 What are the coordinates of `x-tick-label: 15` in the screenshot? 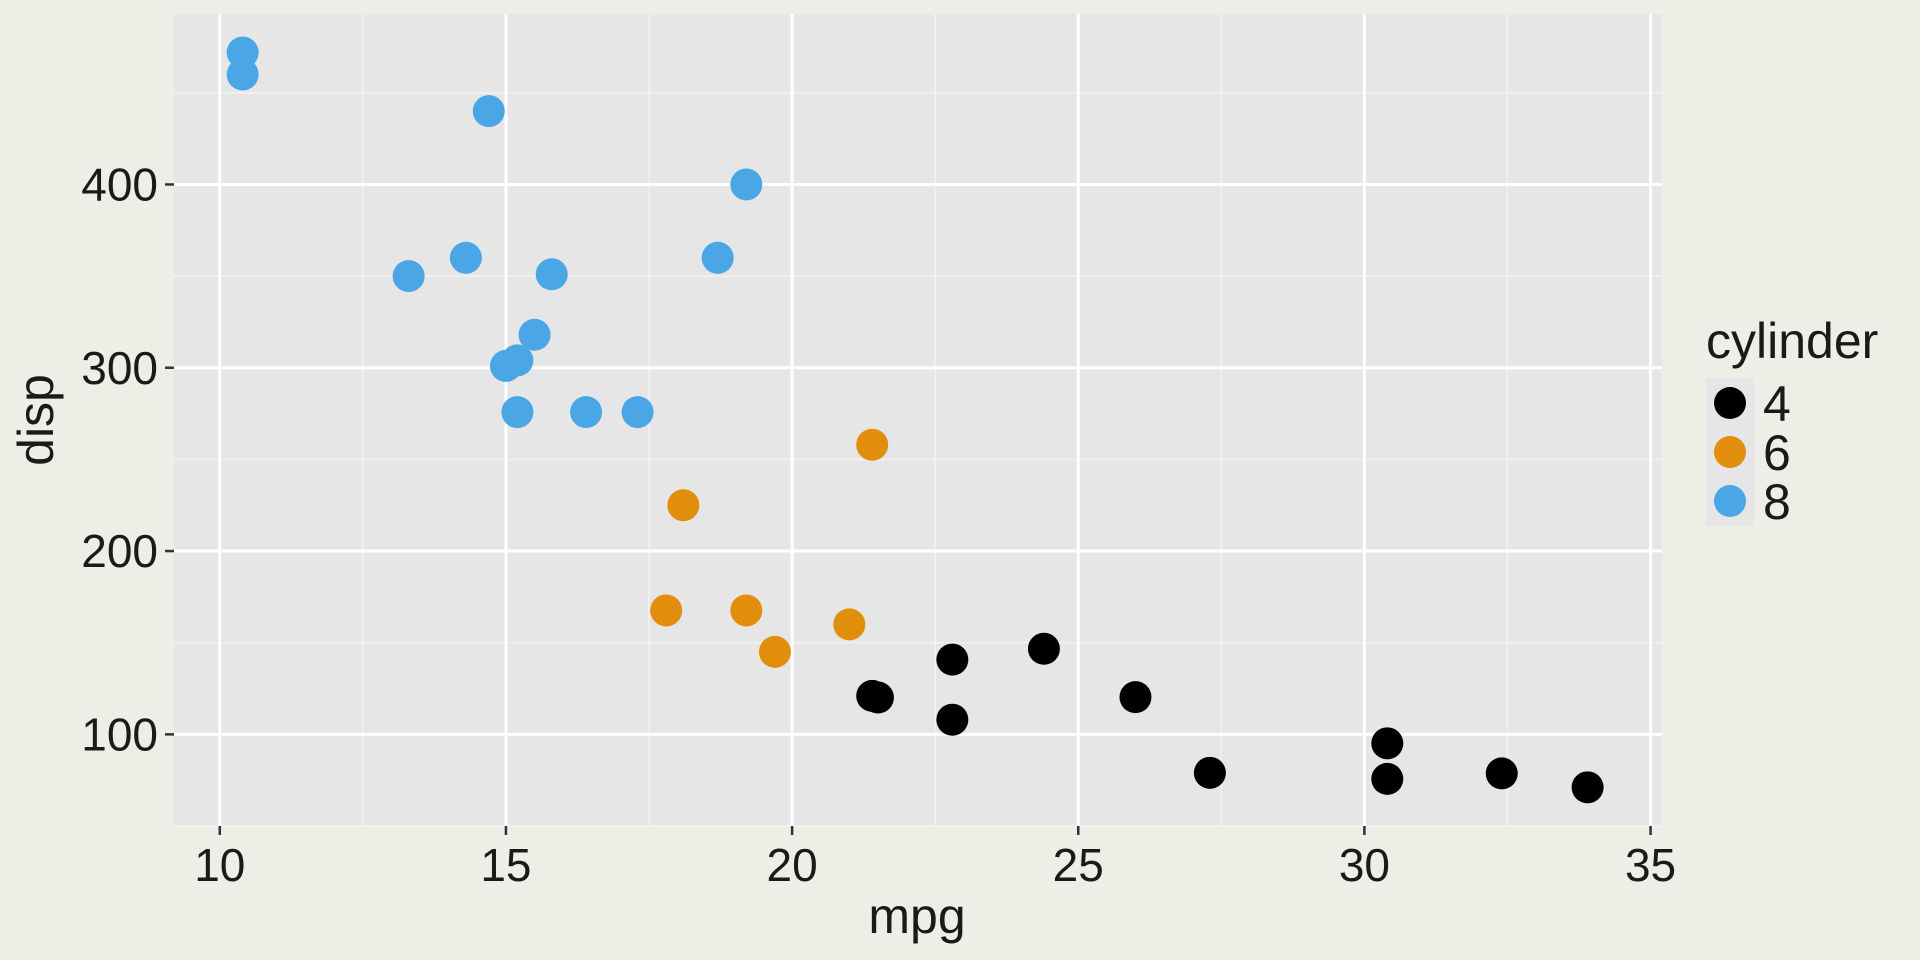 It's located at (505, 865).